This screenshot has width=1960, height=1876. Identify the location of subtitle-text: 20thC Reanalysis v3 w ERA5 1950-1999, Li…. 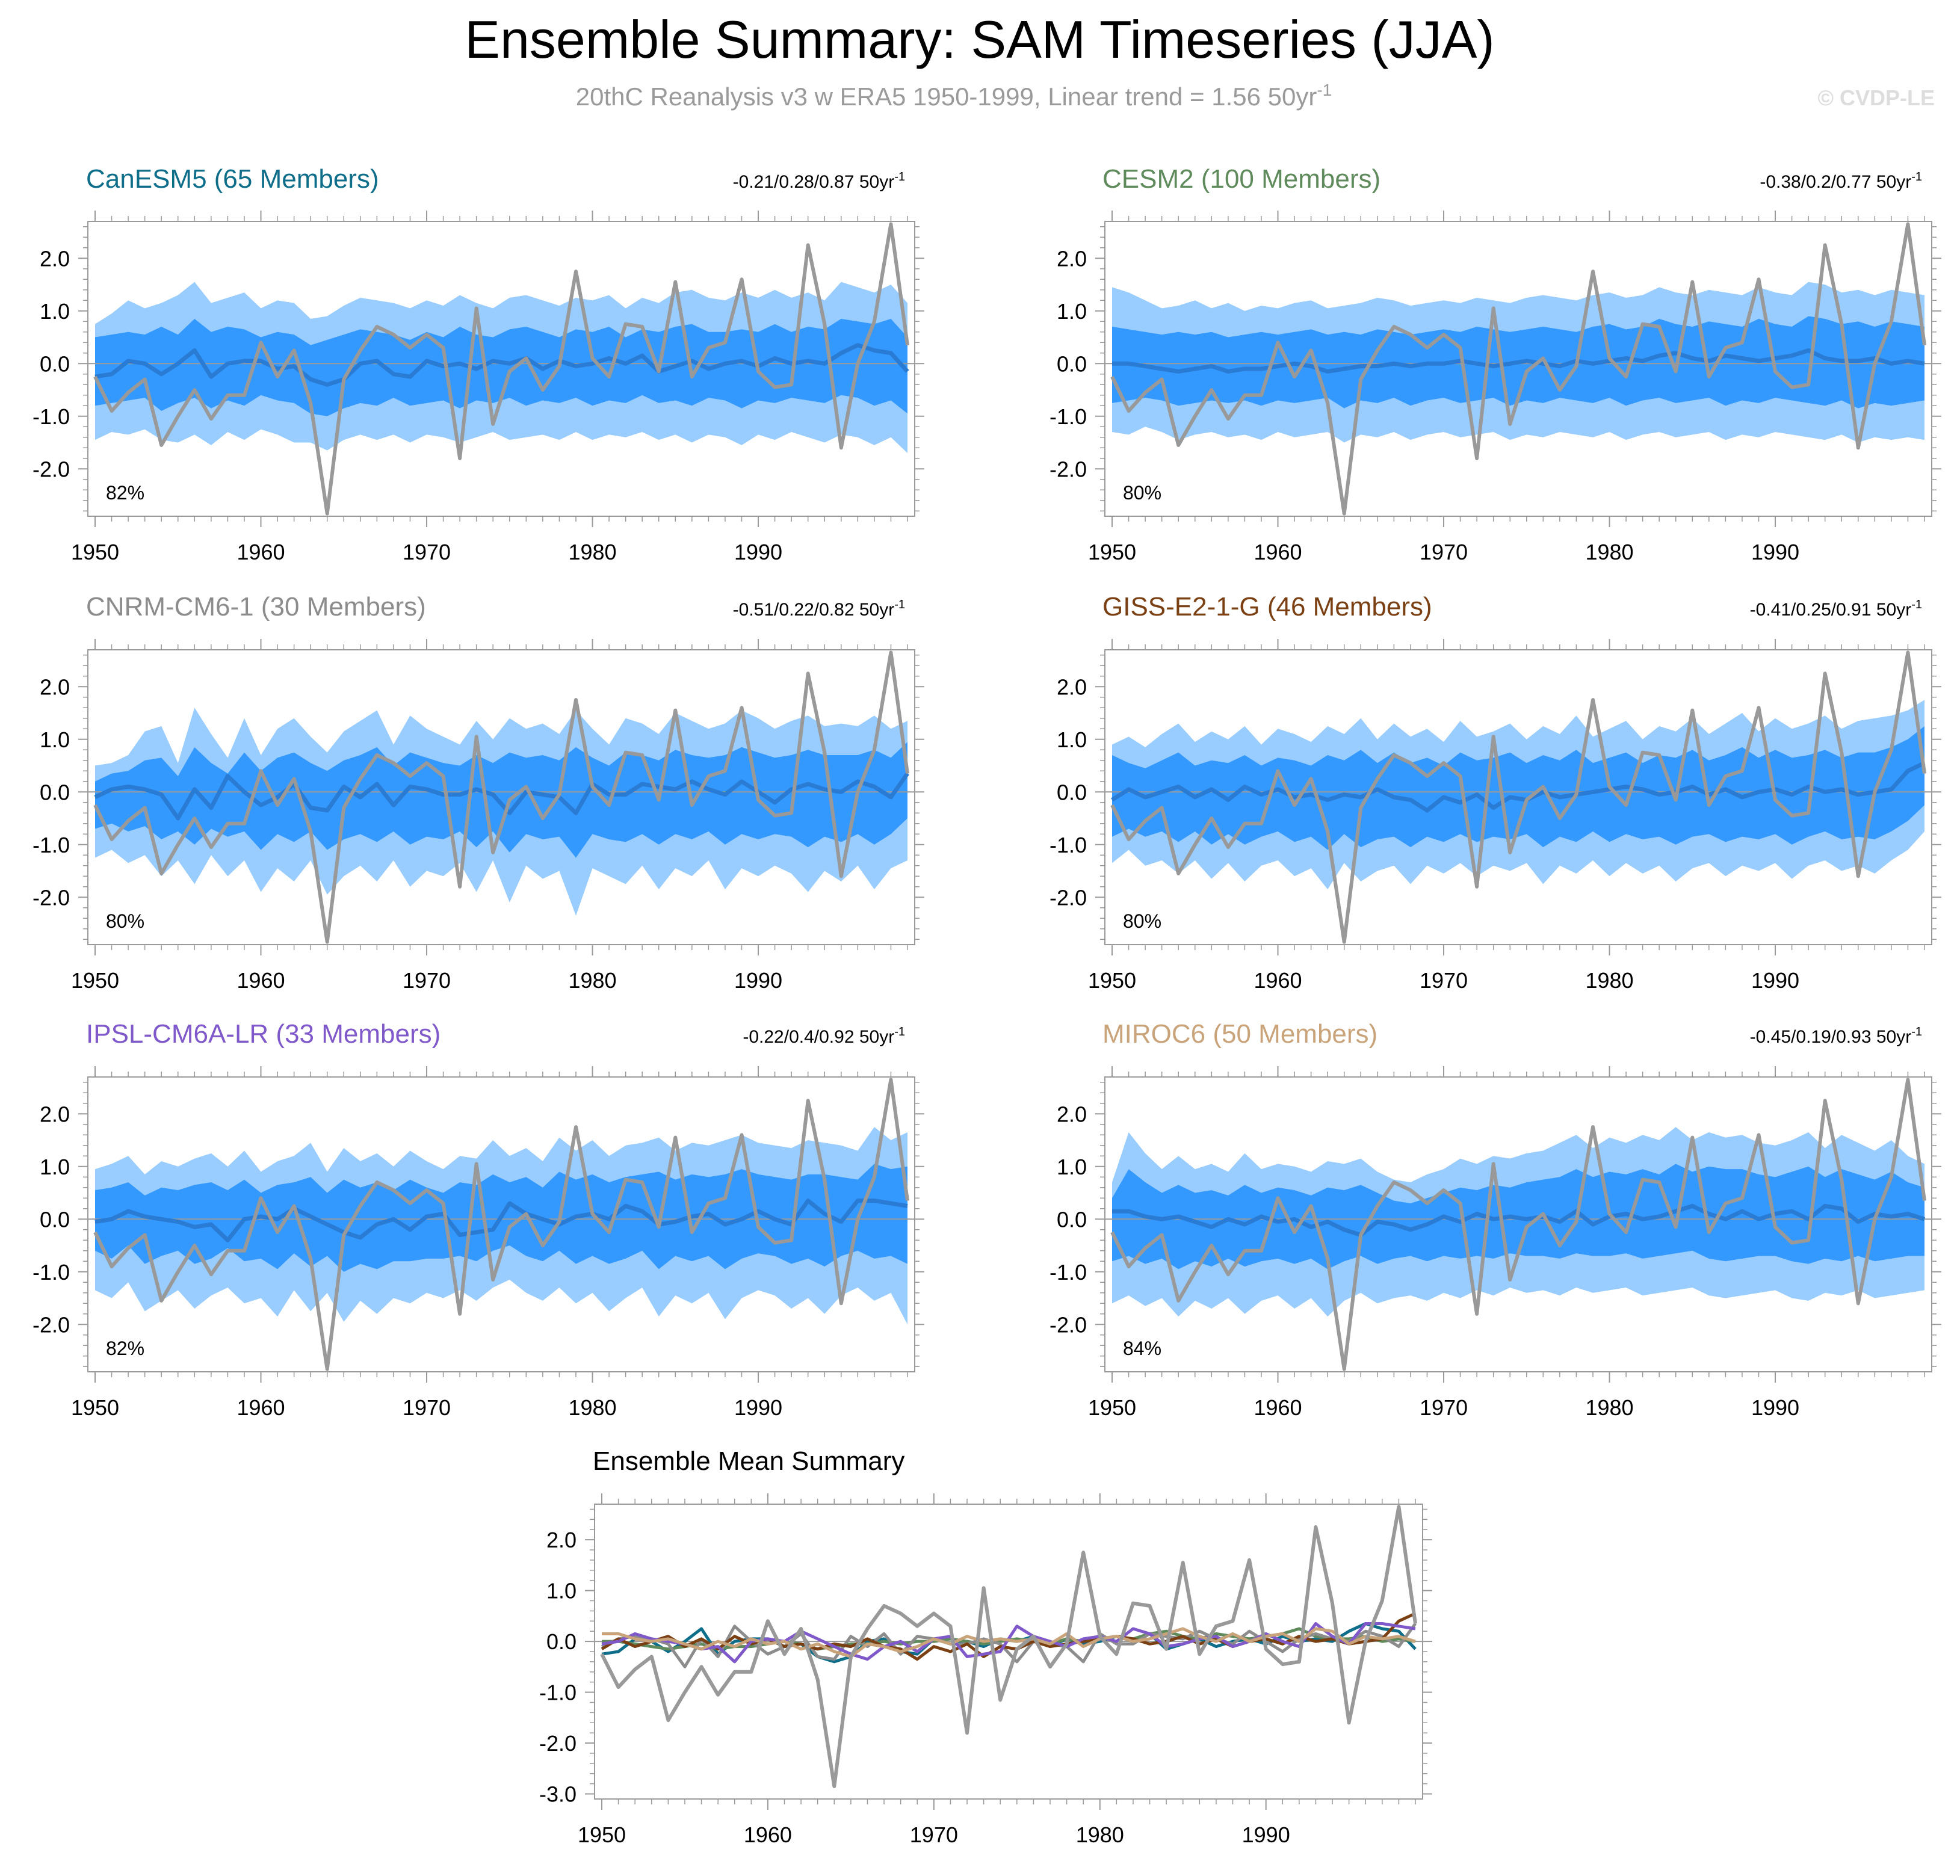
(947, 96).